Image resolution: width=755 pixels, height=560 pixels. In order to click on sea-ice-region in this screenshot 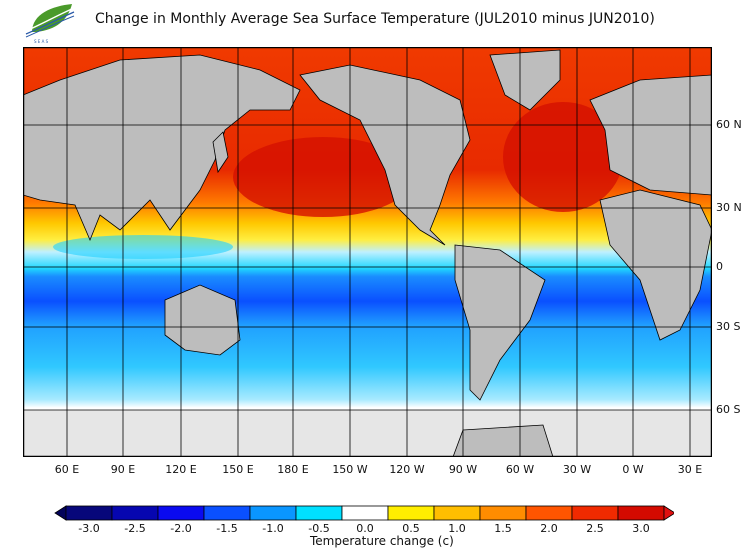, I will do `click(367, 433)`.